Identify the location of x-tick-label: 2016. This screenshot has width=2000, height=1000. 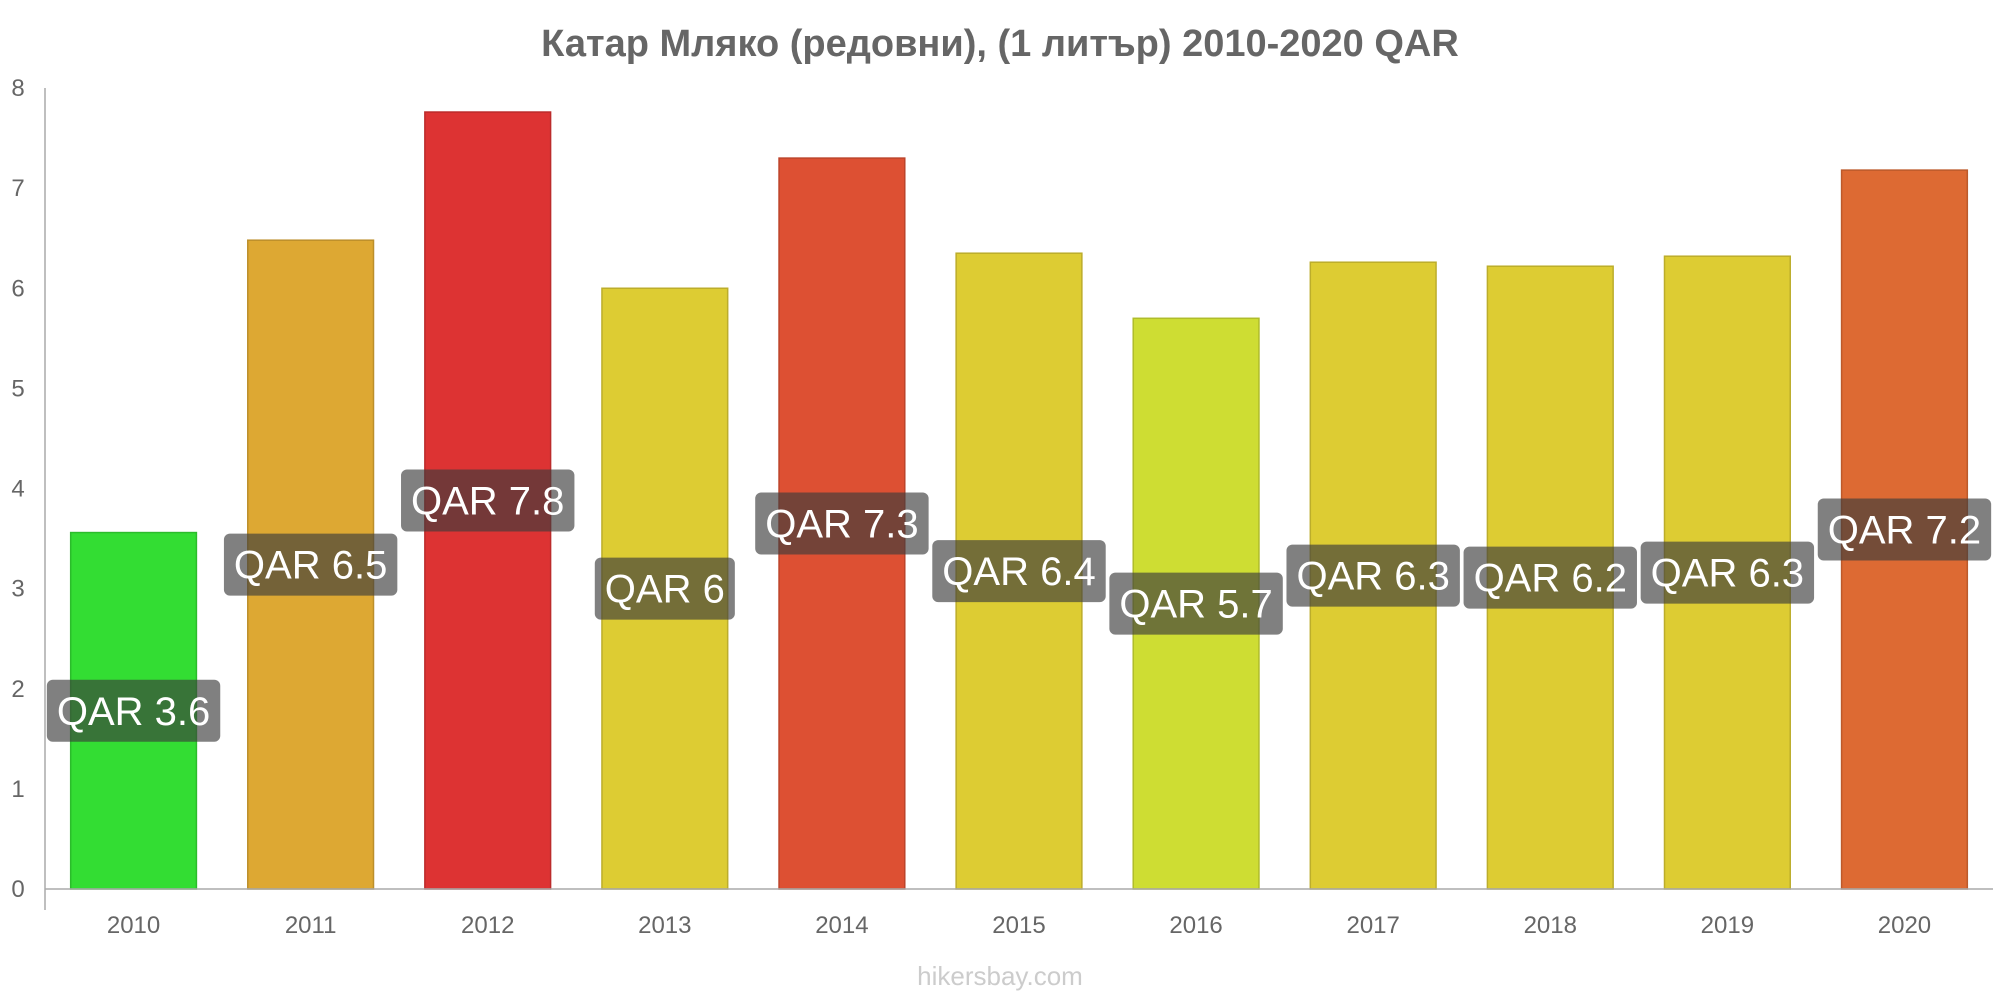
(1195, 925).